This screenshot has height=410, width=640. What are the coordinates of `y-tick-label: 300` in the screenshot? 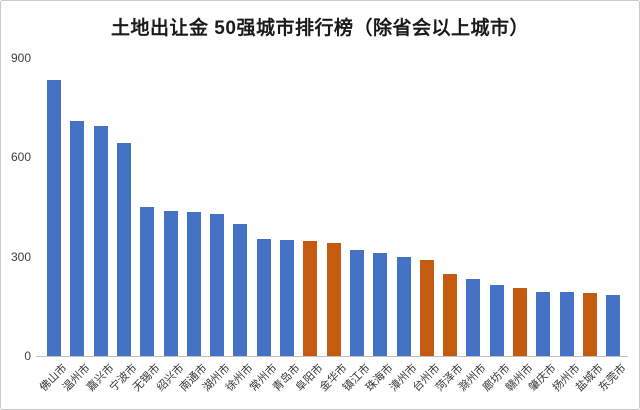 It's located at (20, 256).